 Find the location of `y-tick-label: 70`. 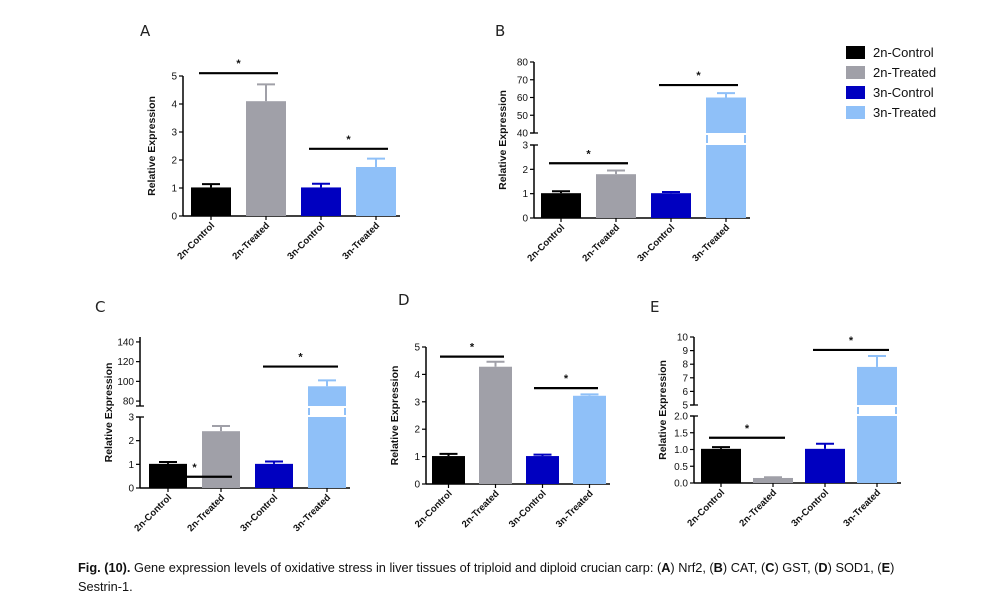

y-tick-label: 70 is located at coordinates (523, 80).